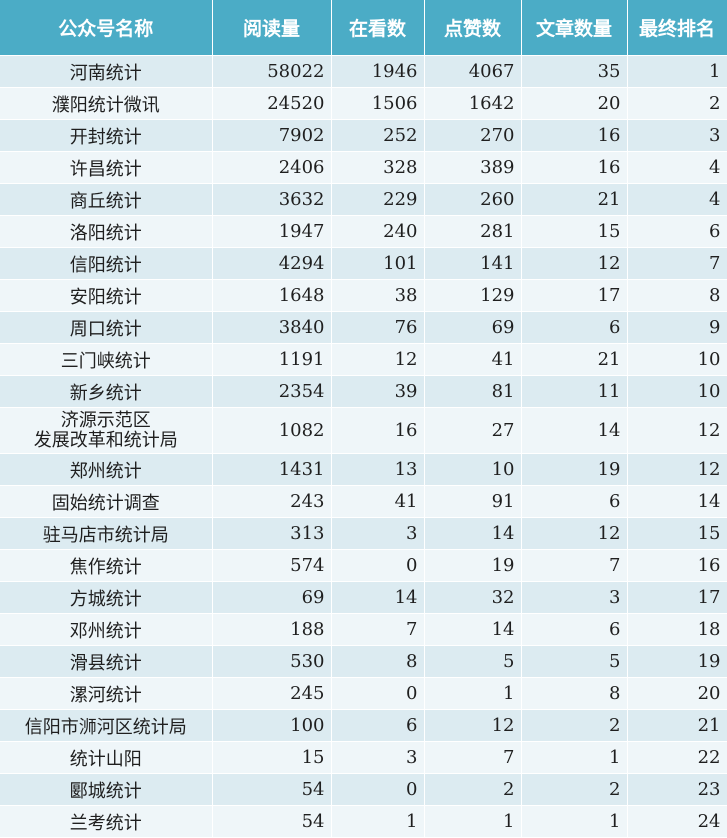  I want to click on cell-final-rank: 8, so click(677, 295).